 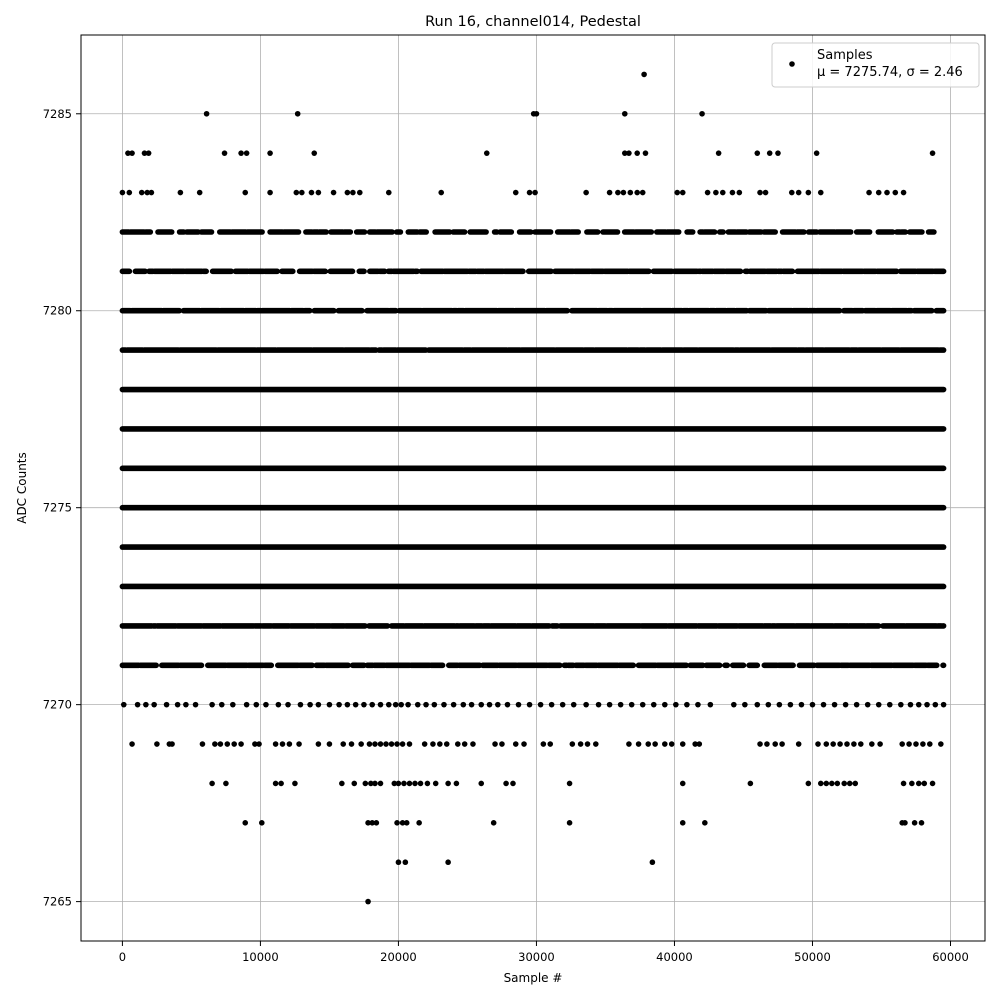 I want to click on x-axis-ticks: 0 10000 20000 30000 40000 50000 60000, so click(x=544, y=952).